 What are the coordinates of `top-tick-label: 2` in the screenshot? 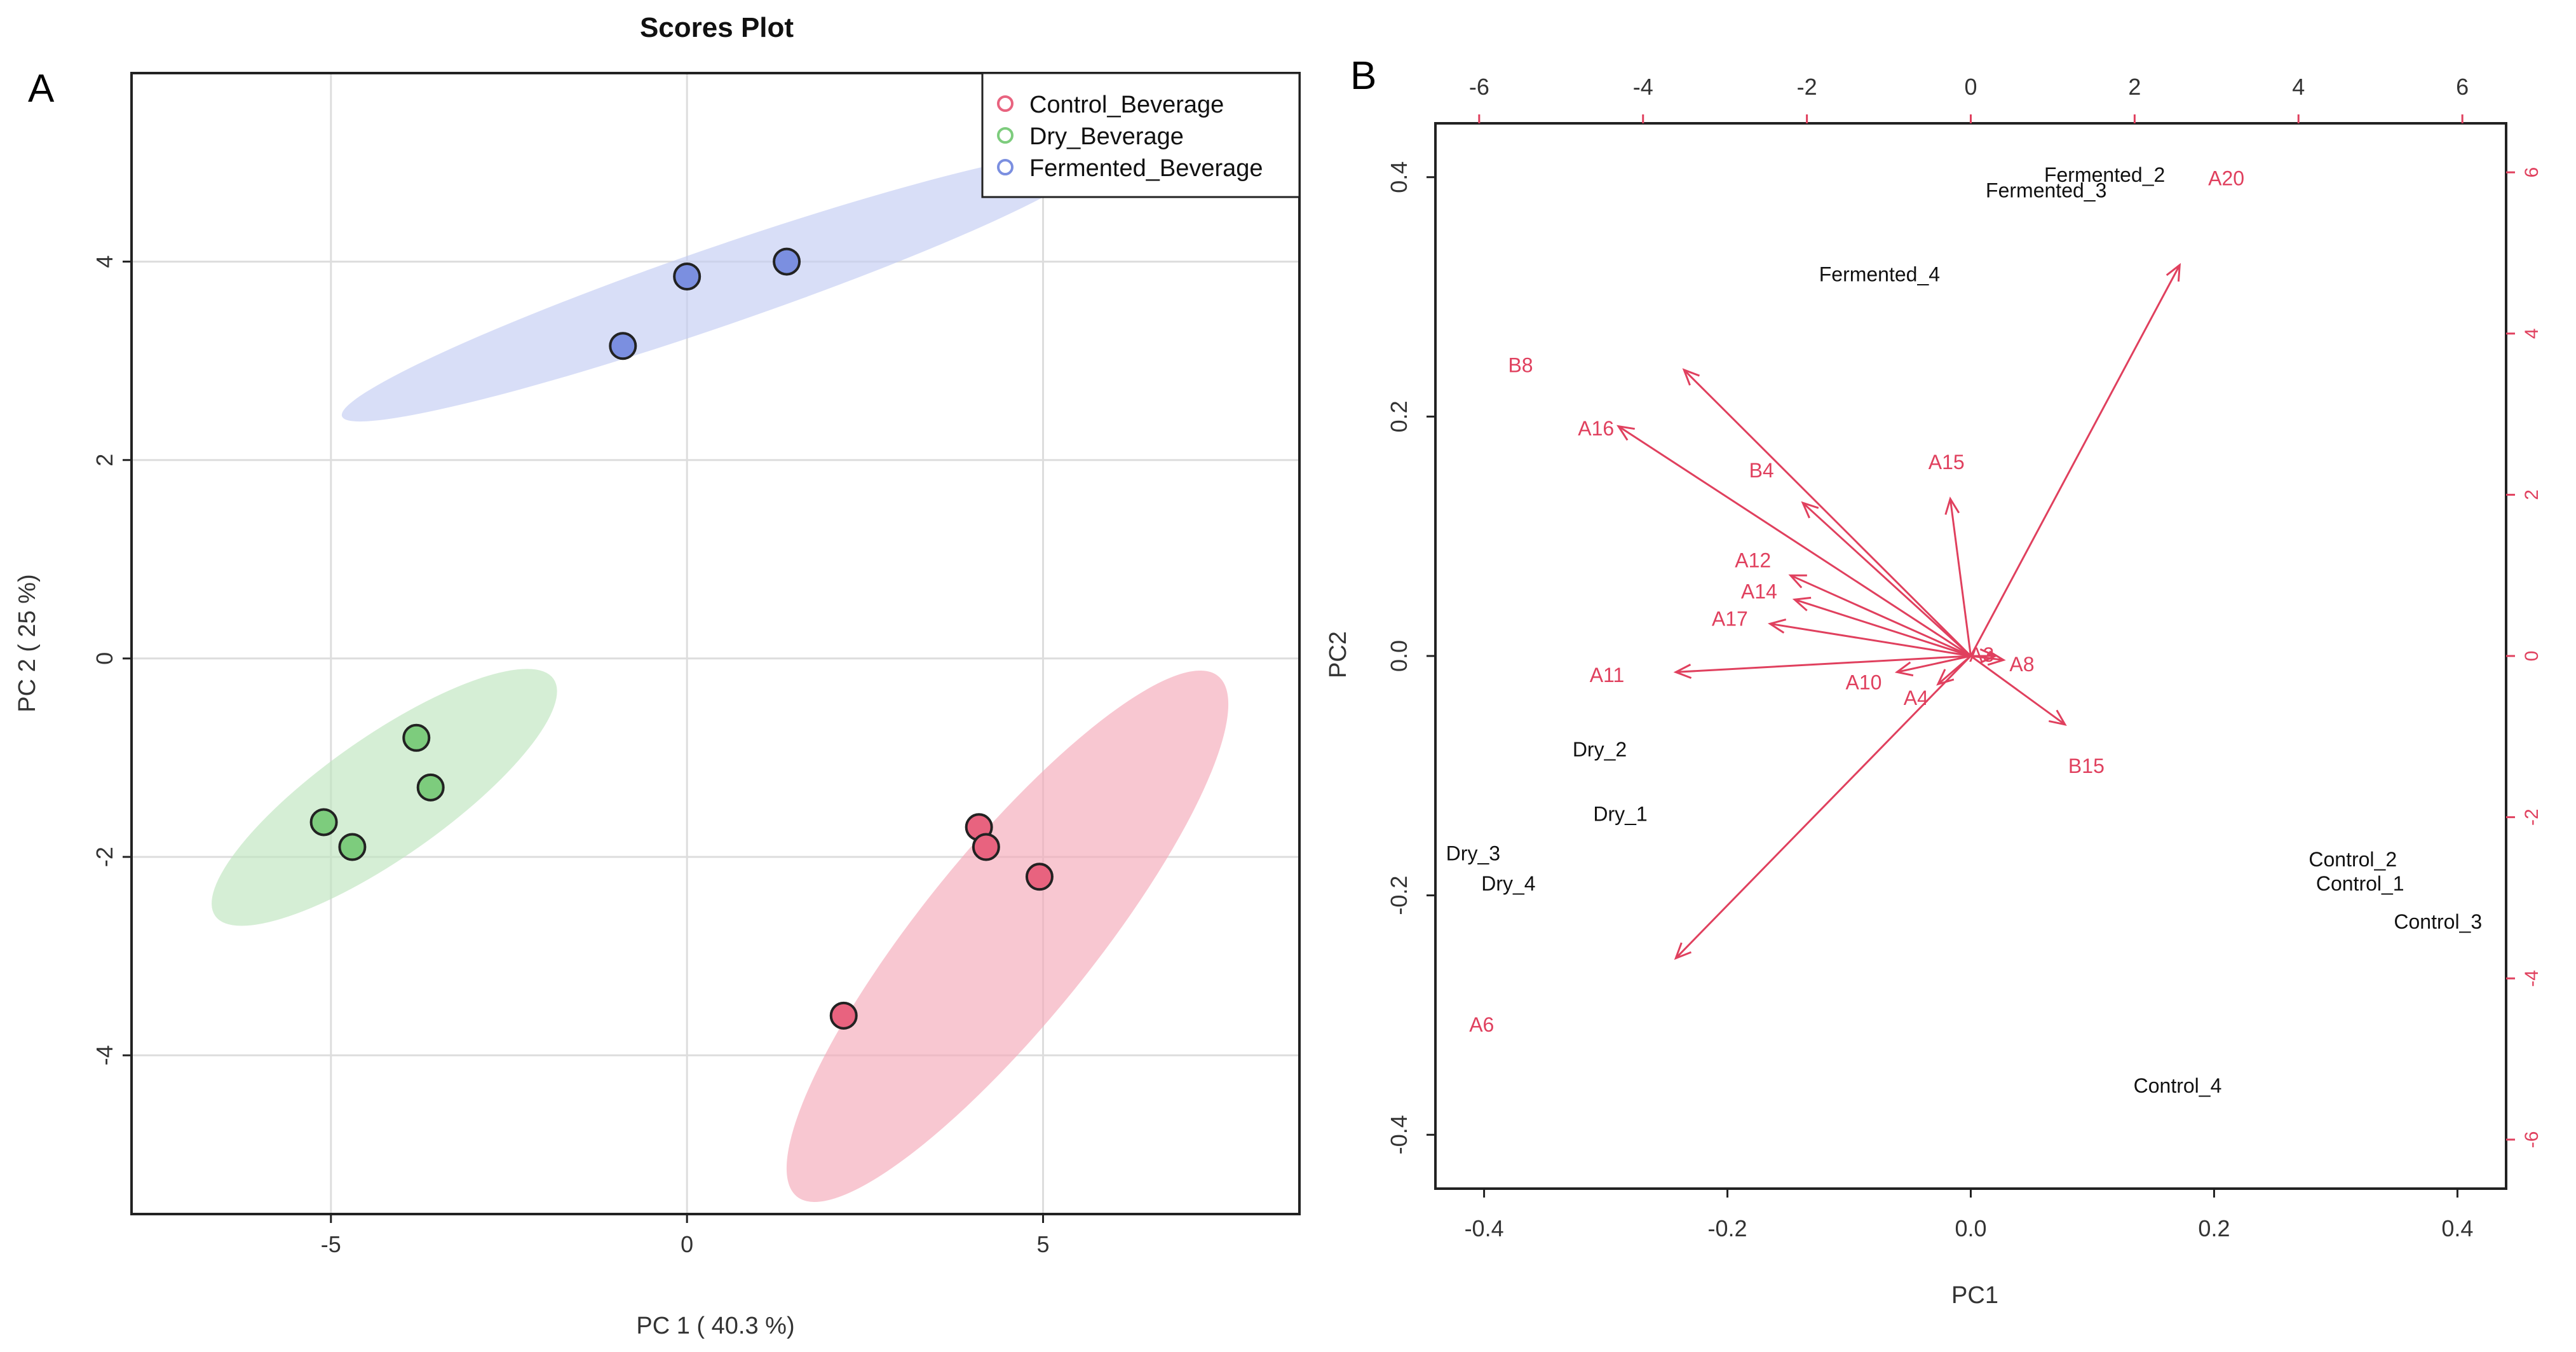 It's located at (2134, 87).